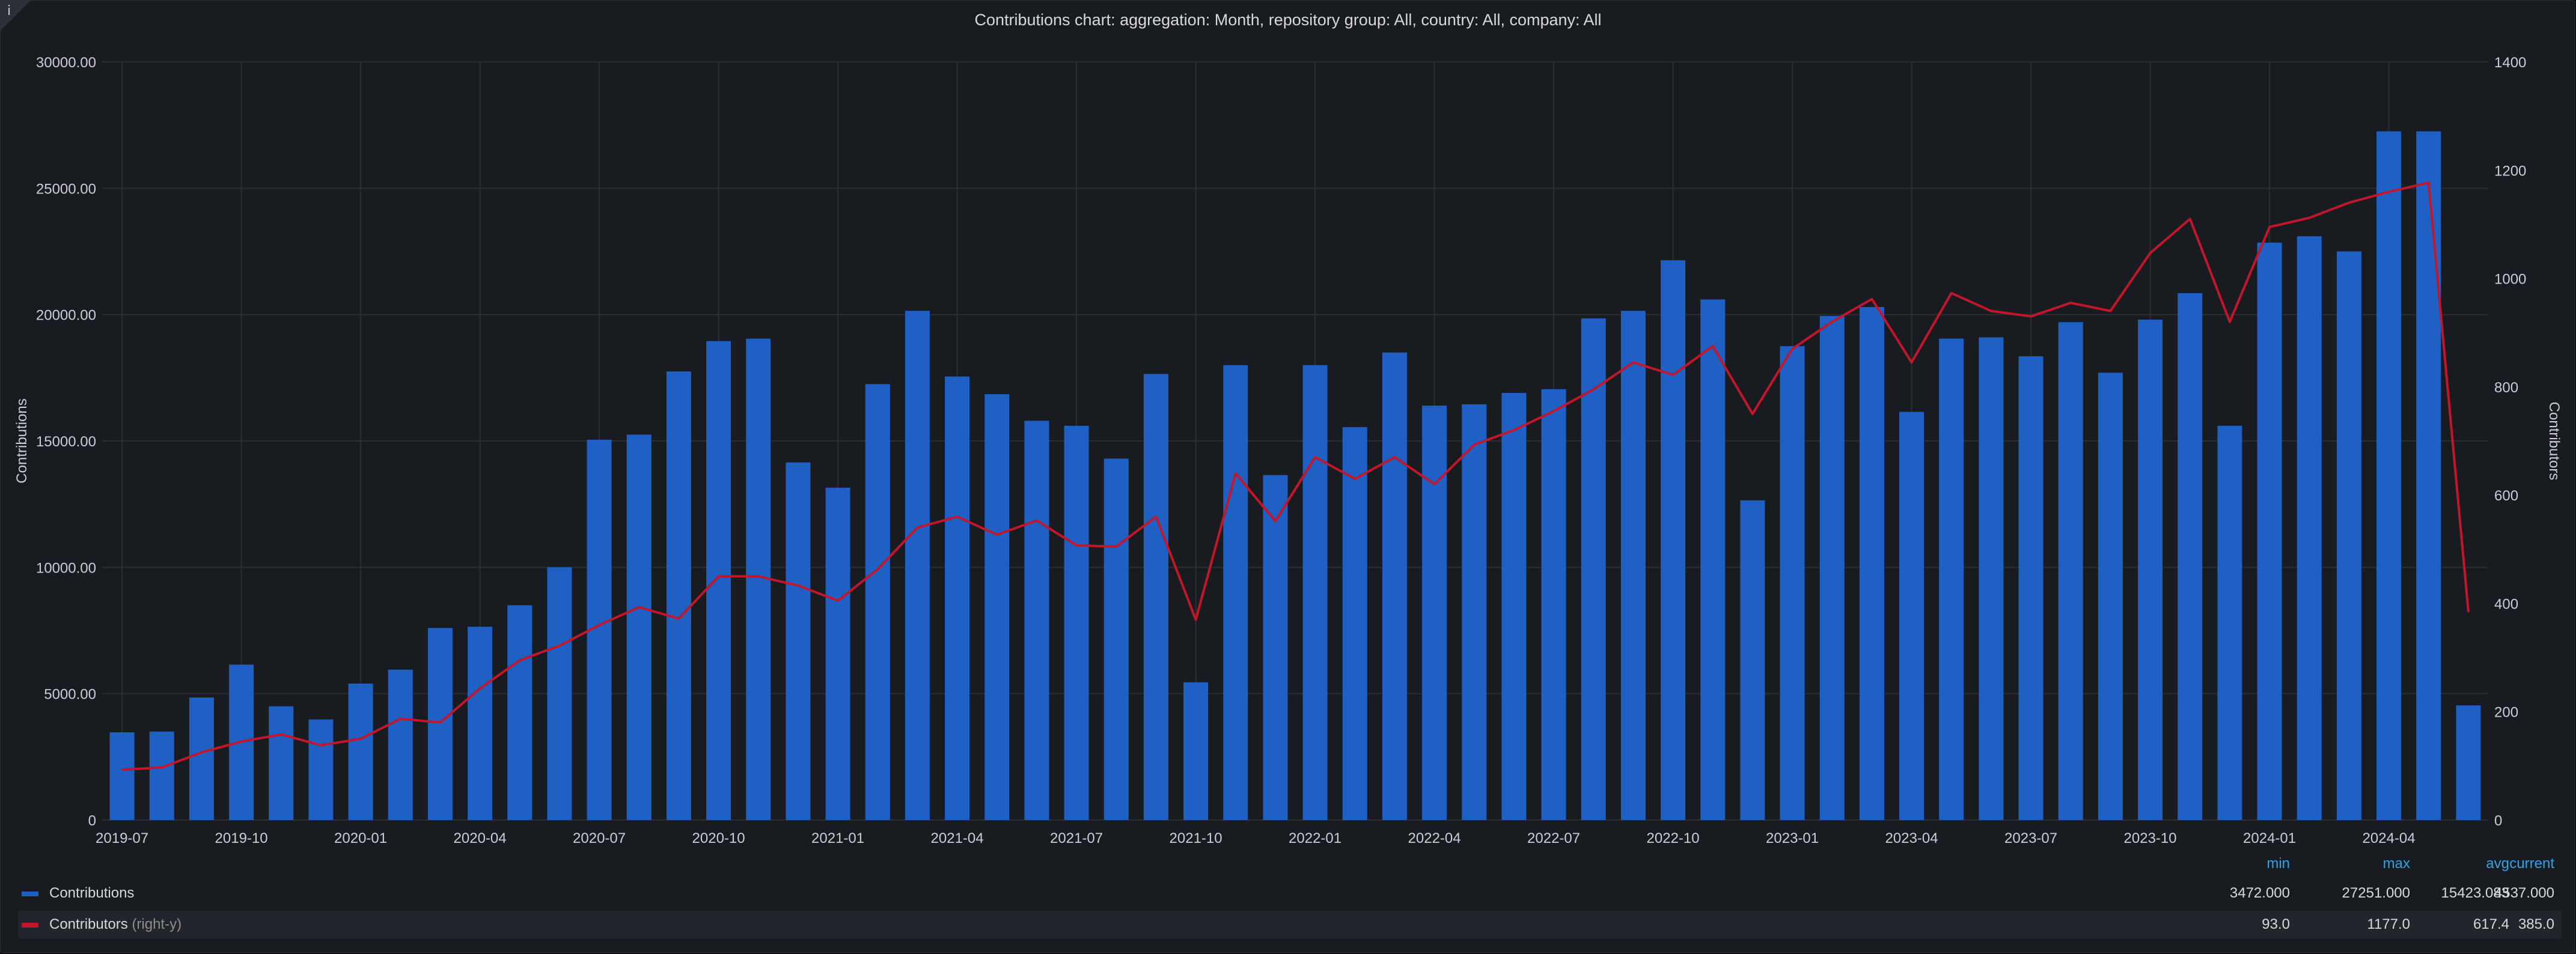 This screenshot has width=2576, height=954. I want to click on x-tick-label: 2020-01, so click(360, 838).